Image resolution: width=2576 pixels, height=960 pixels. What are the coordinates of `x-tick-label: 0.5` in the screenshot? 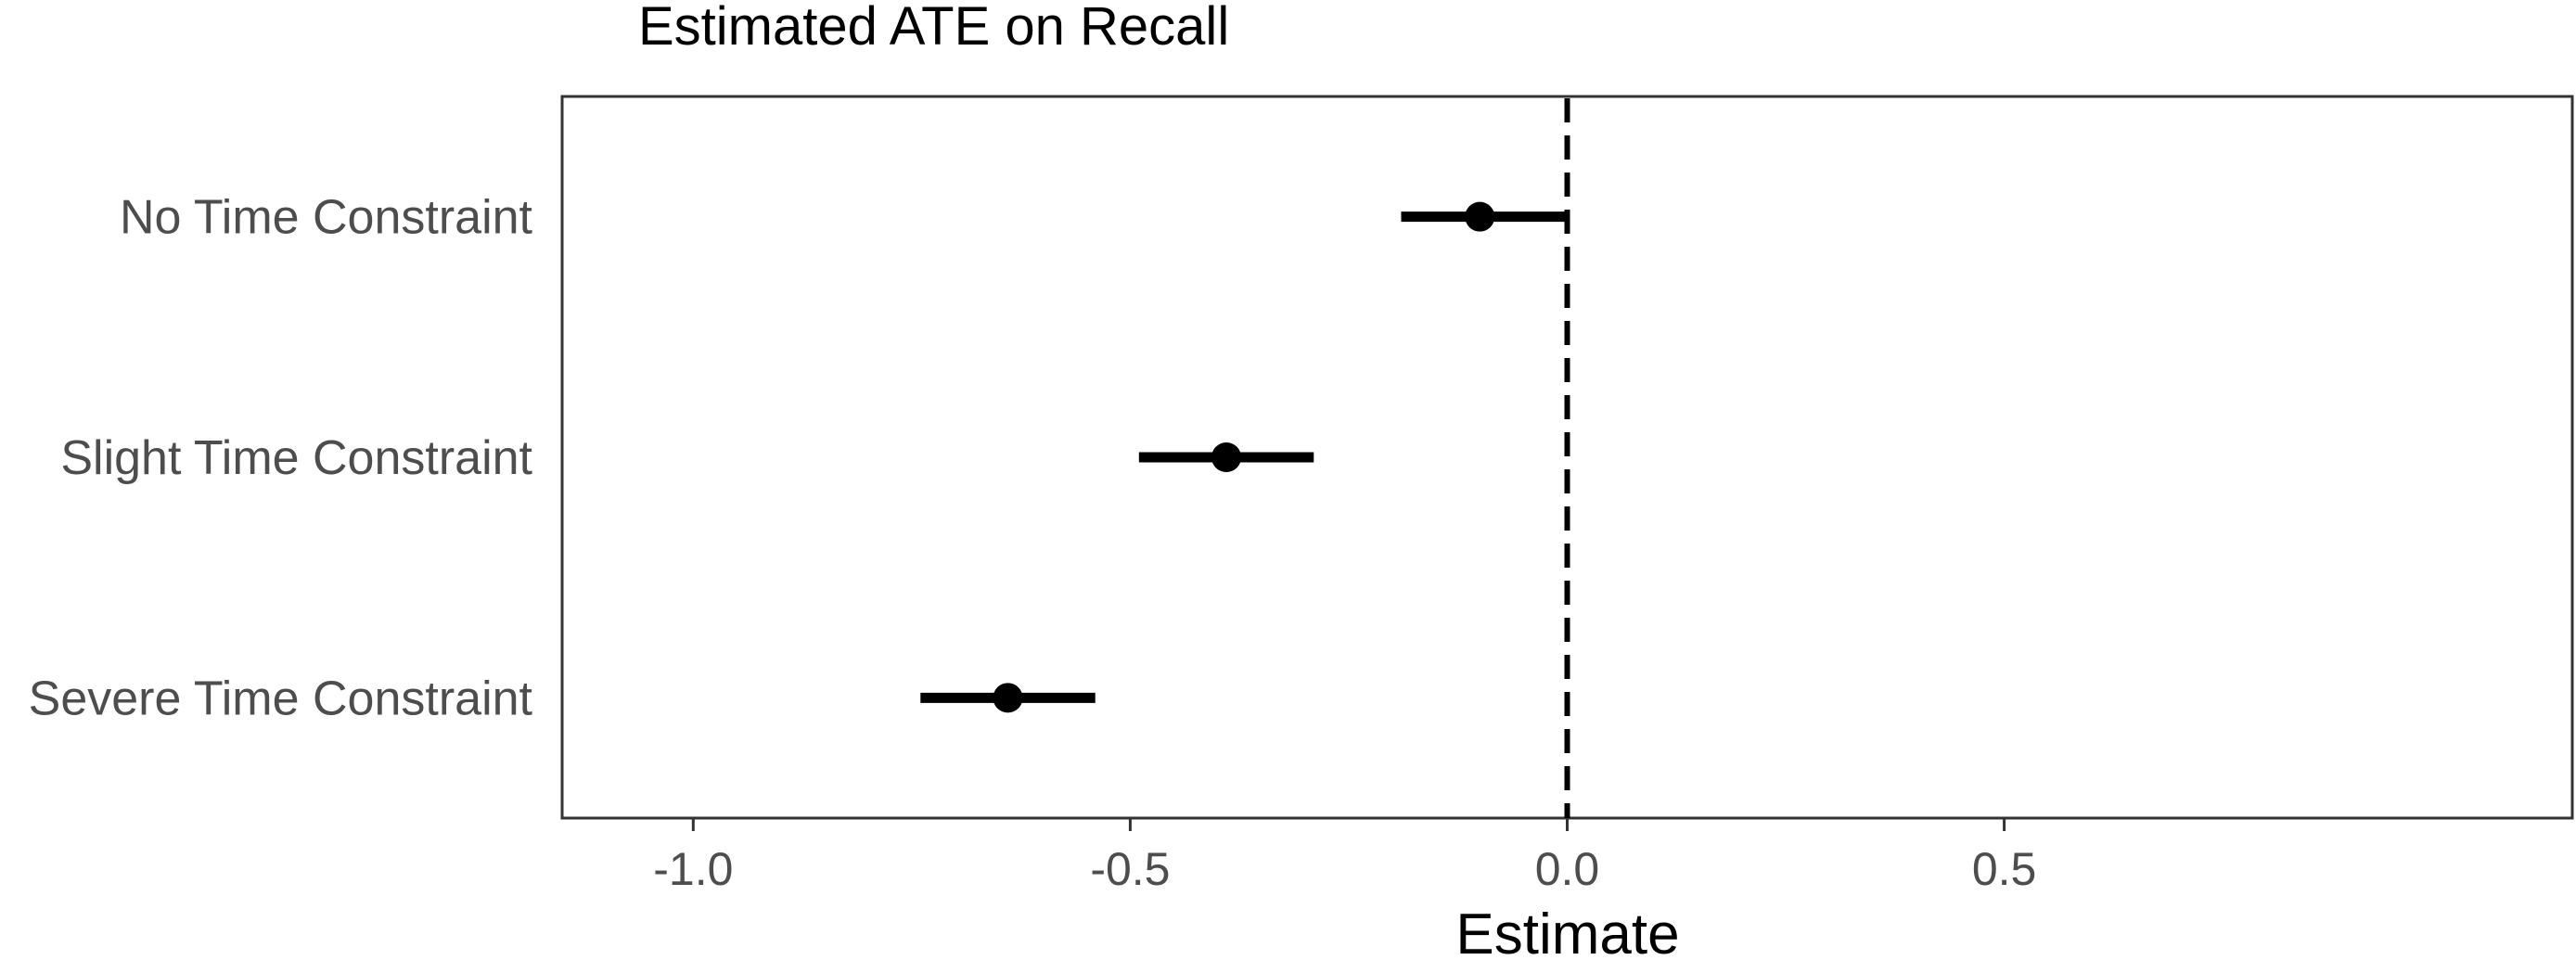 It's located at (2004, 869).